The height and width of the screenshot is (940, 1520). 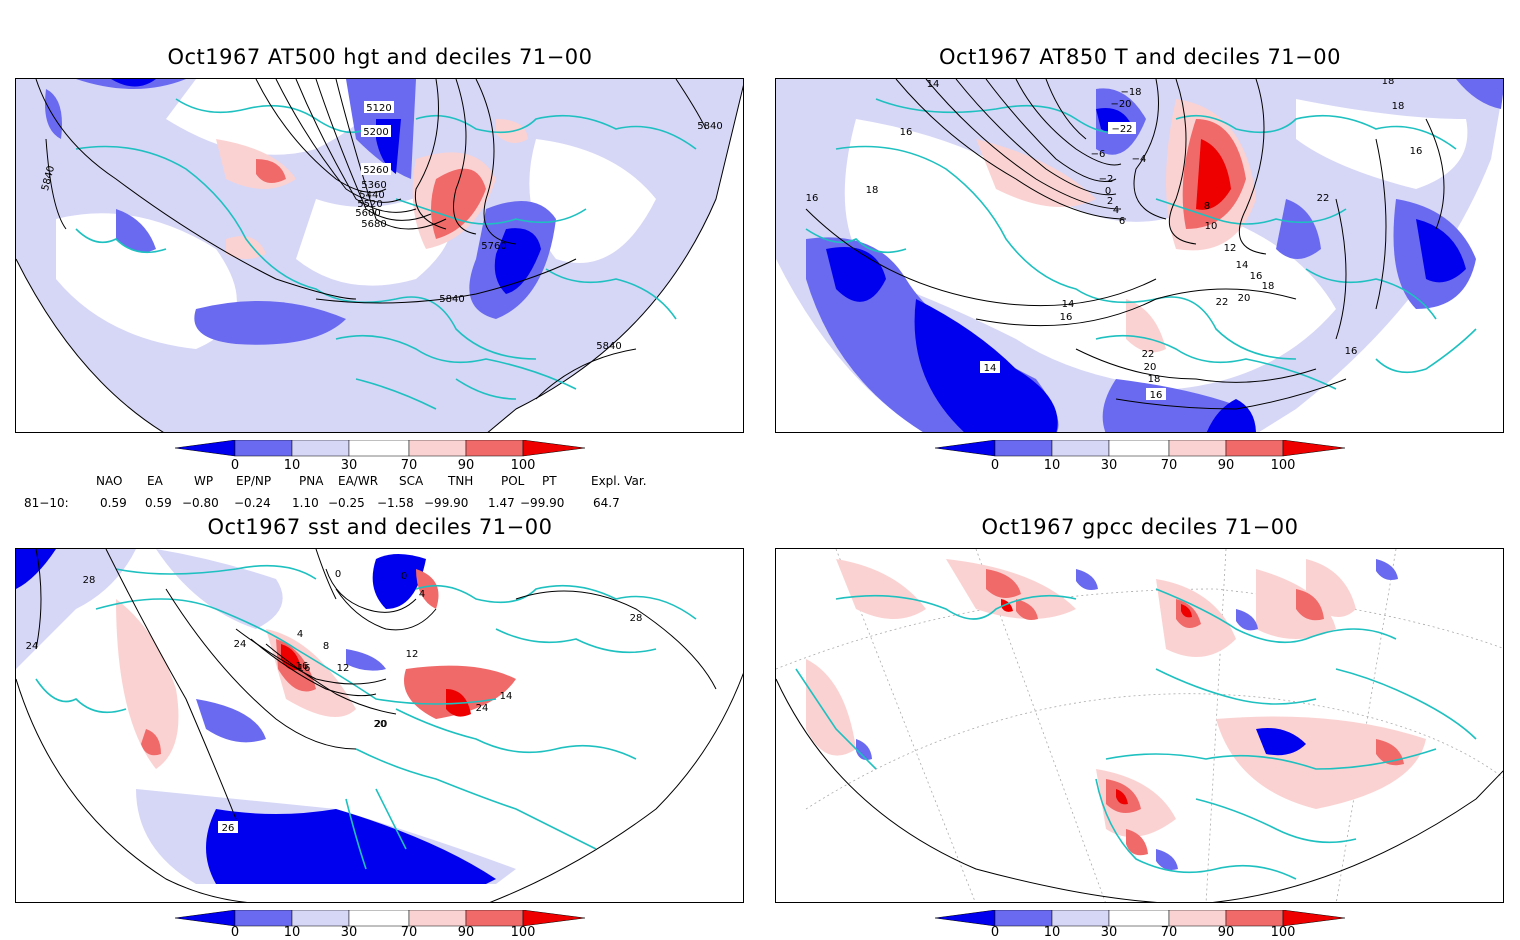 I want to click on index-header: WP, so click(x=204, y=481).